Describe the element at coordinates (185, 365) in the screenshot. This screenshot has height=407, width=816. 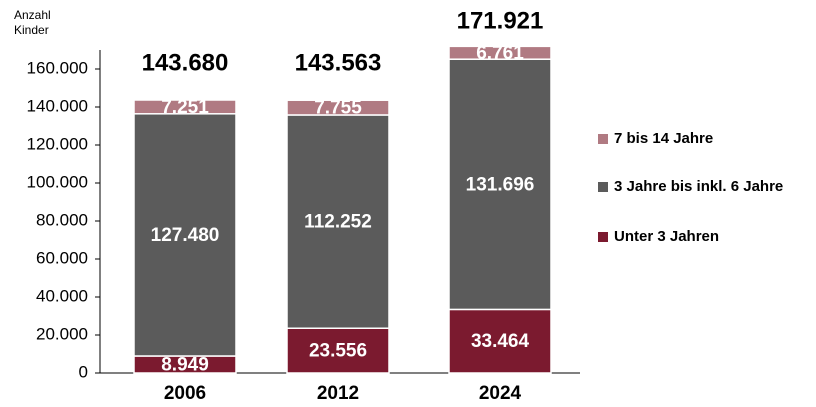
I see `value-label: 8.949` at that location.